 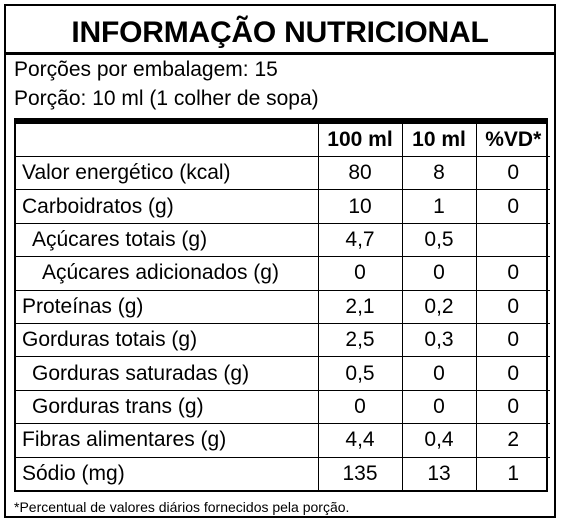 I want to click on table-row: Gorduras saturadas (g) 0,5 0 0, so click(x=283, y=373).